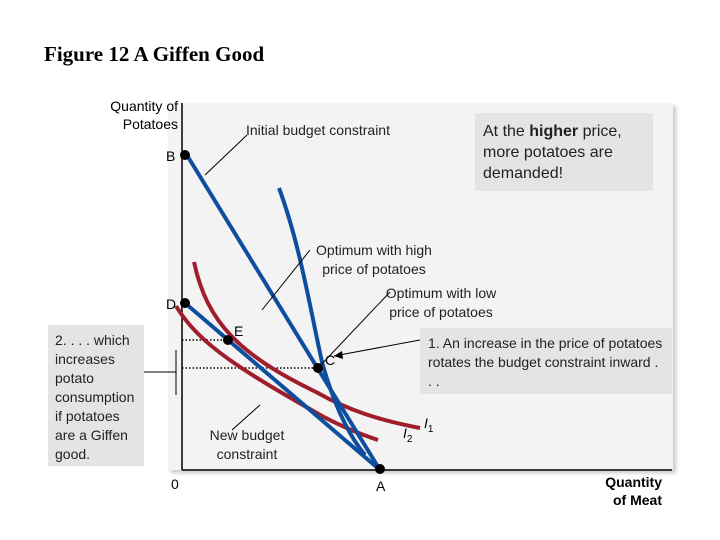  Describe the element at coordinates (135, 115) in the screenshot. I see `y-axis-label: Quantity of Potatoes` at that location.